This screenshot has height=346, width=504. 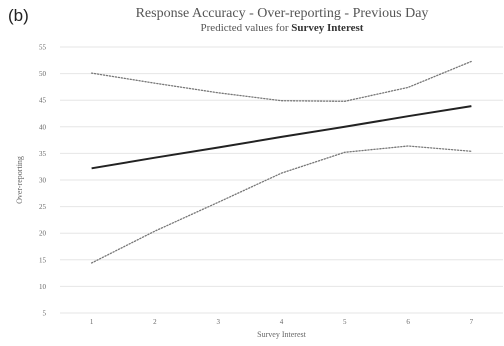 I want to click on subtitle-prefix: Predicted values for, so click(x=246, y=28).